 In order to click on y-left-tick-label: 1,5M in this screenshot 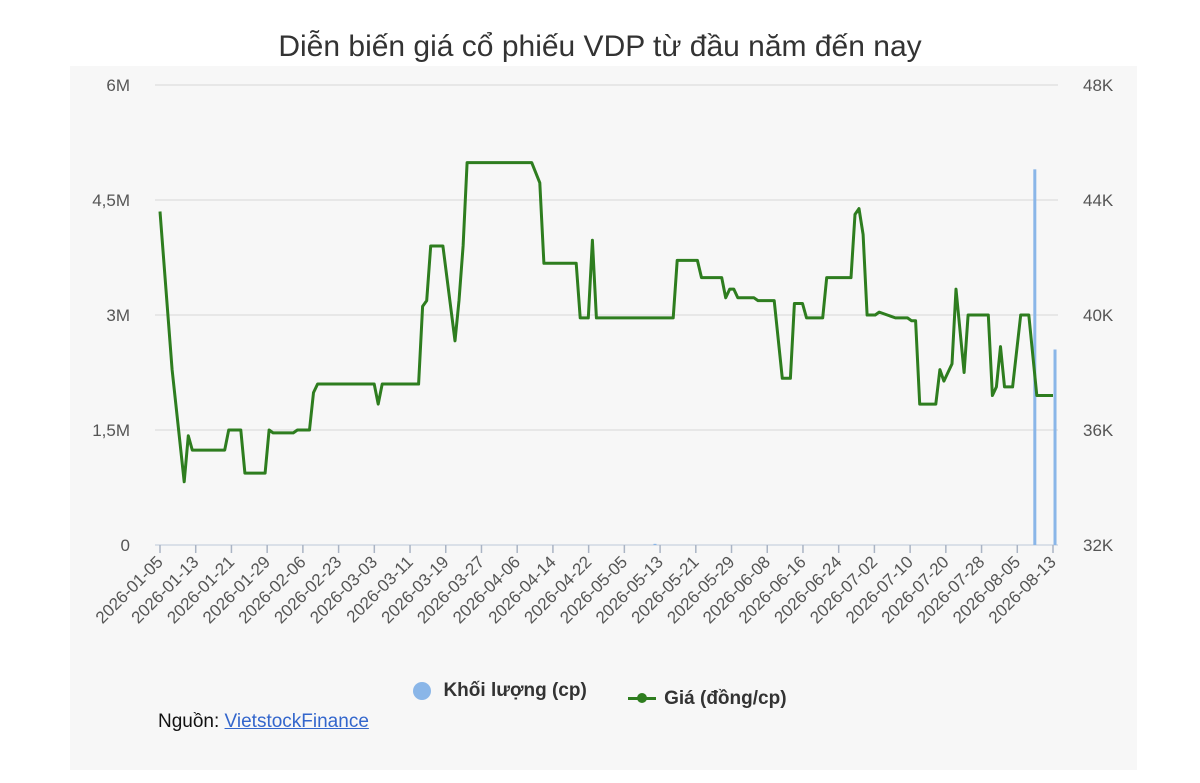, I will do `click(111, 430)`.